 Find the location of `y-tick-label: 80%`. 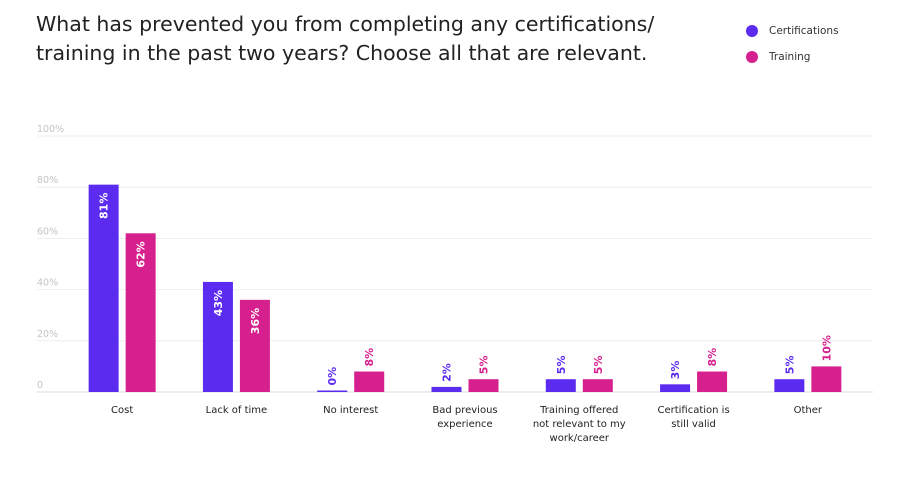

y-tick-label: 80% is located at coordinates (47, 180).